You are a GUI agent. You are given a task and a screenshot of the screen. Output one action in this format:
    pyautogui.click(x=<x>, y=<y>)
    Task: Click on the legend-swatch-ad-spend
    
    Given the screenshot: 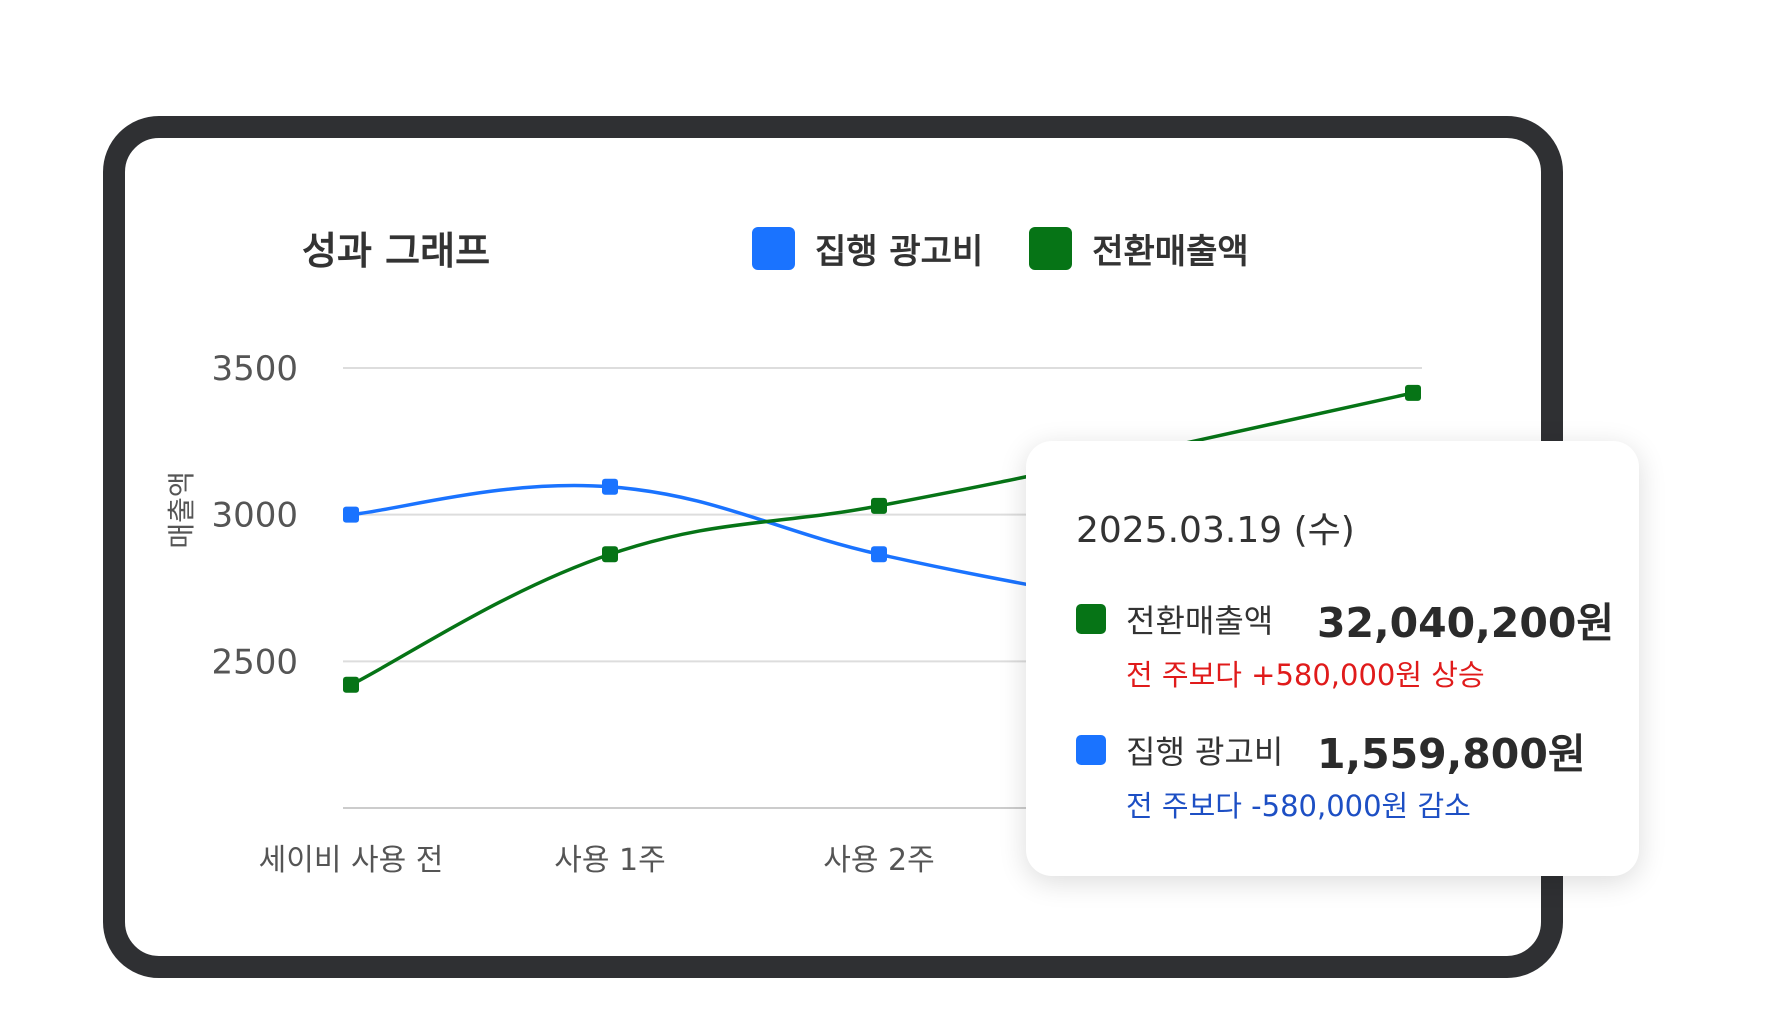 What is the action you would take?
    pyautogui.click(x=773, y=248)
    